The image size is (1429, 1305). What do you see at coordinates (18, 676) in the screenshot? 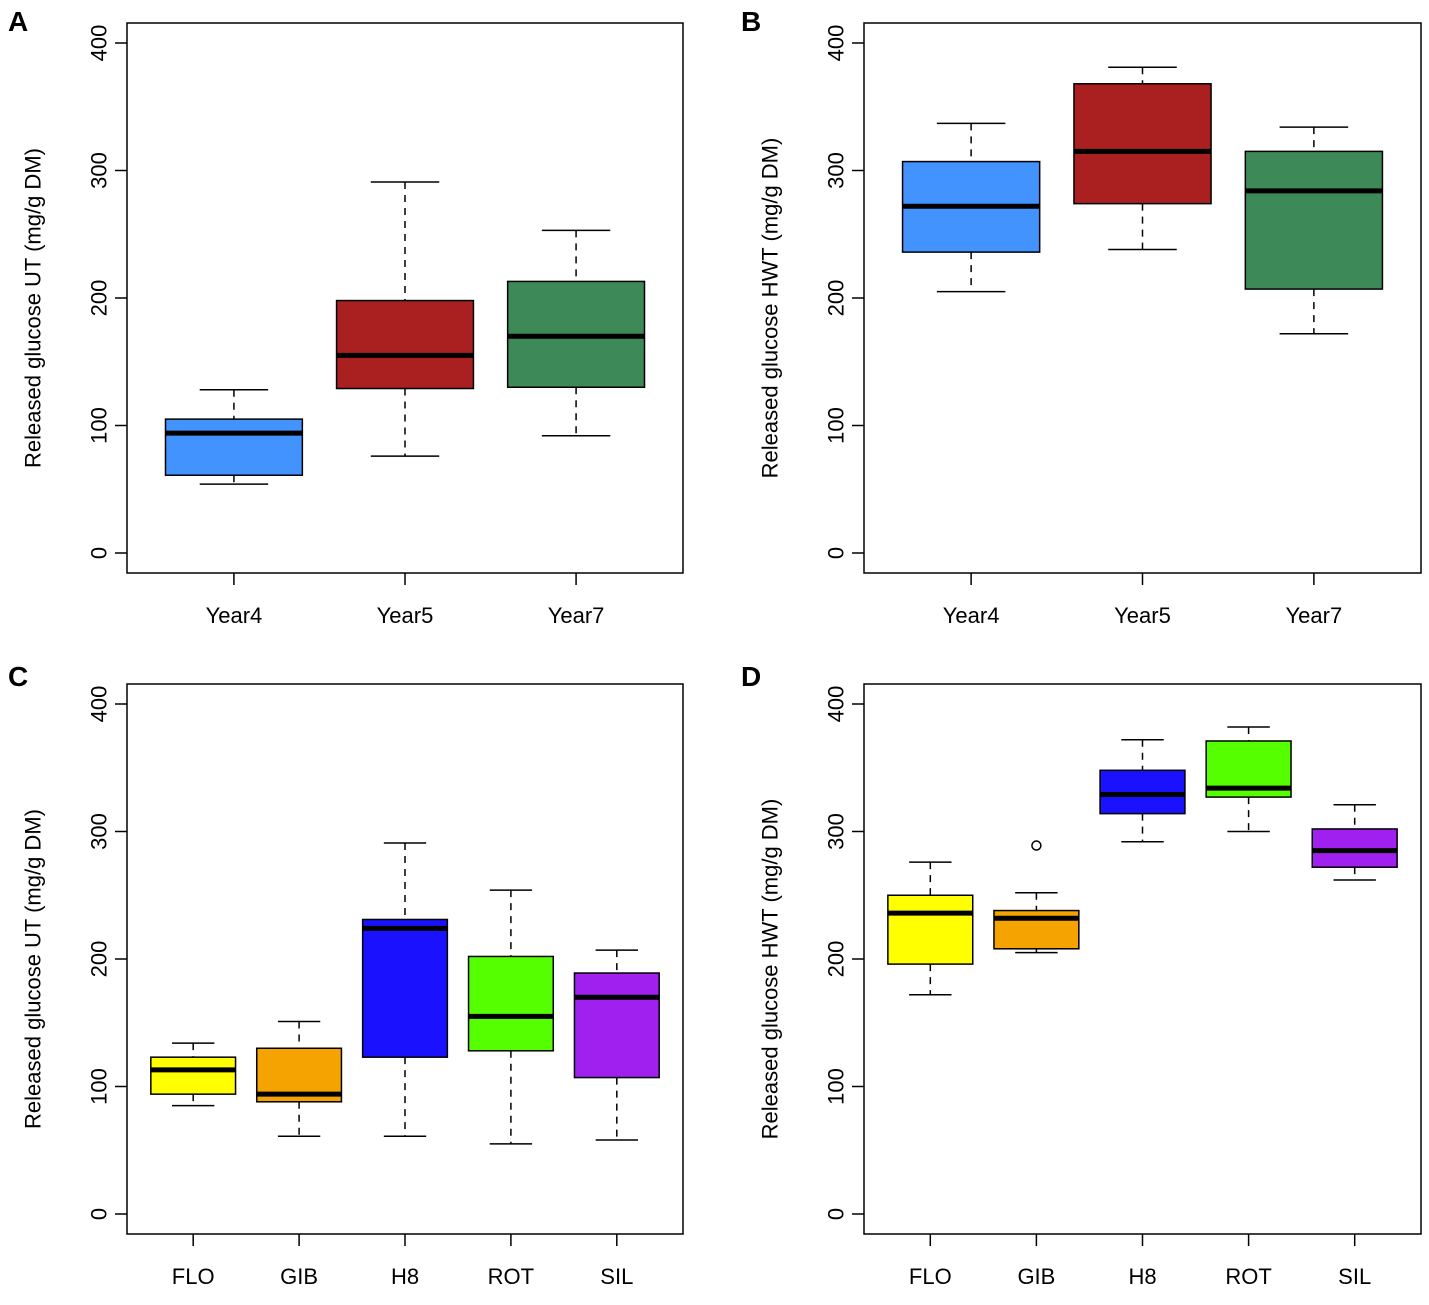
I see `panel-letter: C` at bounding box center [18, 676].